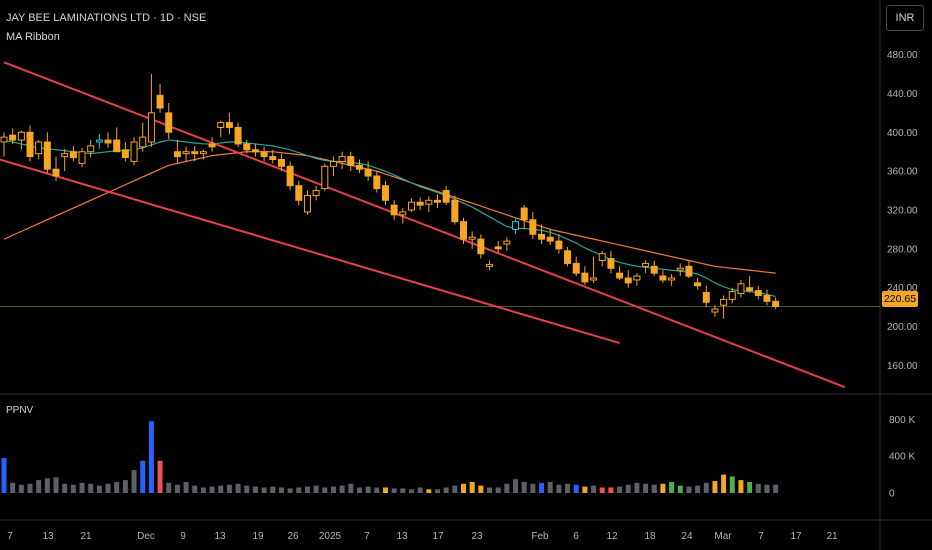 This screenshot has height=550, width=932. What do you see at coordinates (687, 536) in the screenshot?
I see `time-tick-label: 24` at bounding box center [687, 536].